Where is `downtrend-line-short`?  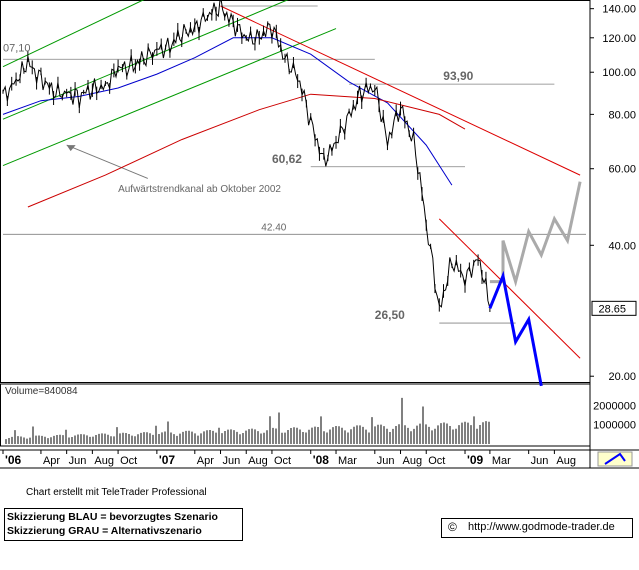
downtrend-line-short is located at coordinates (509, 288).